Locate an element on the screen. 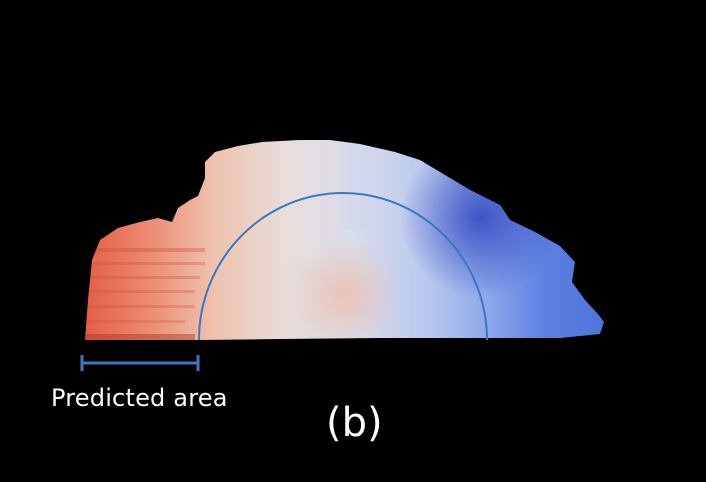 This screenshot has width=706, height=482. semicircle-outline is located at coordinates (343, 266).